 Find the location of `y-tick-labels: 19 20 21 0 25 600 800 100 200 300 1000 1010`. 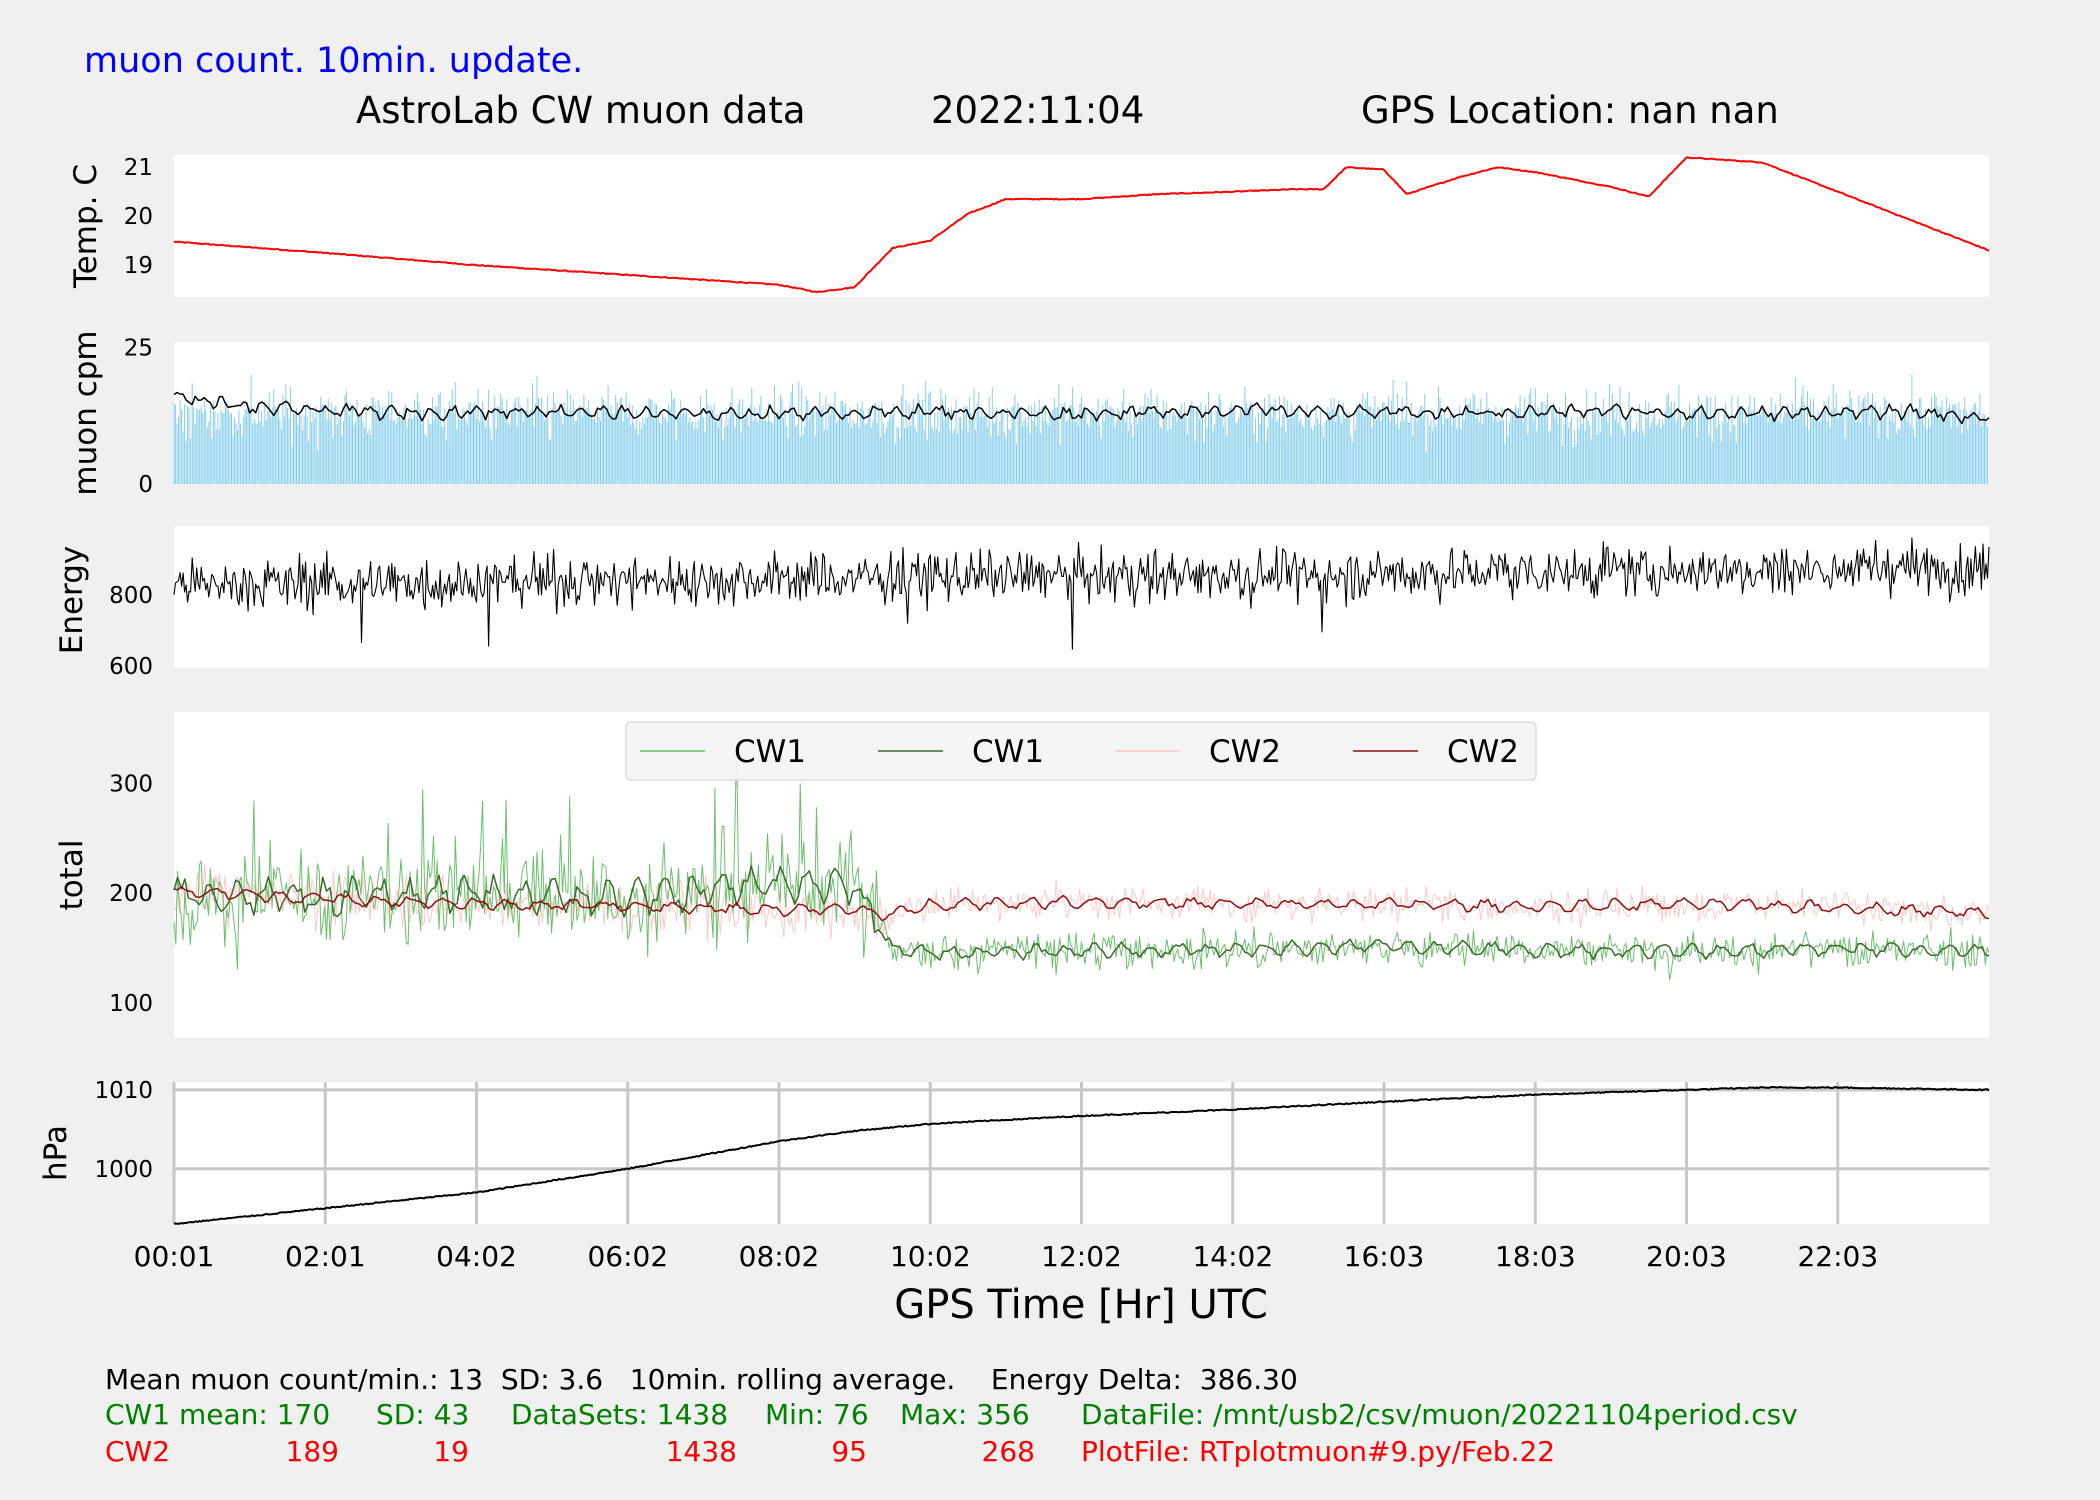

y-tick-labels: 19 20 21 0 25 600 800 100 200 300 1000 1010 is located at coordinates (123, 669).